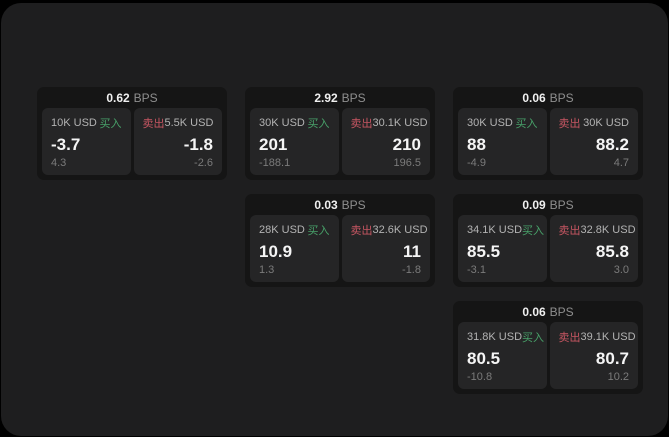  What do you see at coordinates (406, 144) in the screenshot?
I see `sell-price: 210` at bounding box center [406, 144].